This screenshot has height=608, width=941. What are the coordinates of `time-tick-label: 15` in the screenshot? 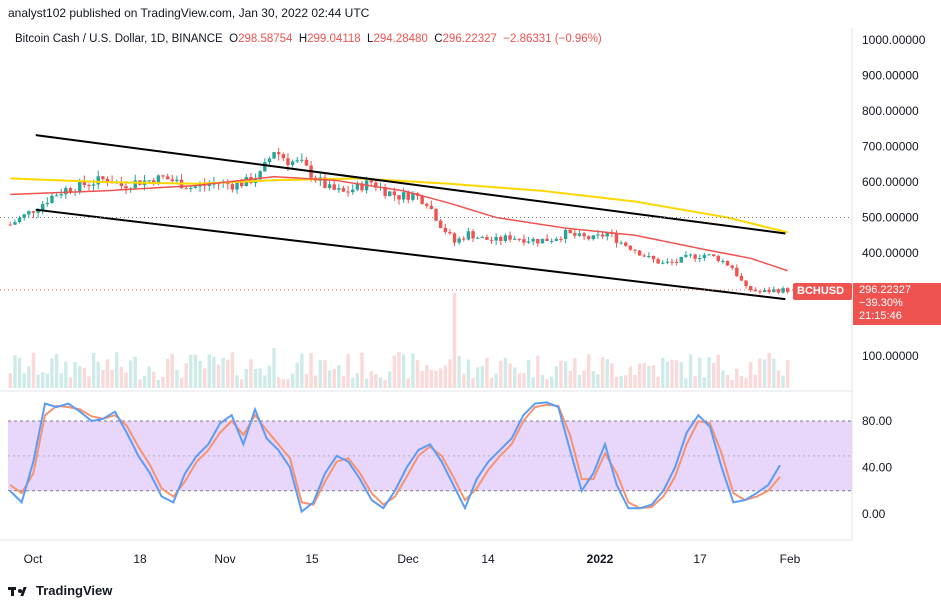 It's located at (312, 559).